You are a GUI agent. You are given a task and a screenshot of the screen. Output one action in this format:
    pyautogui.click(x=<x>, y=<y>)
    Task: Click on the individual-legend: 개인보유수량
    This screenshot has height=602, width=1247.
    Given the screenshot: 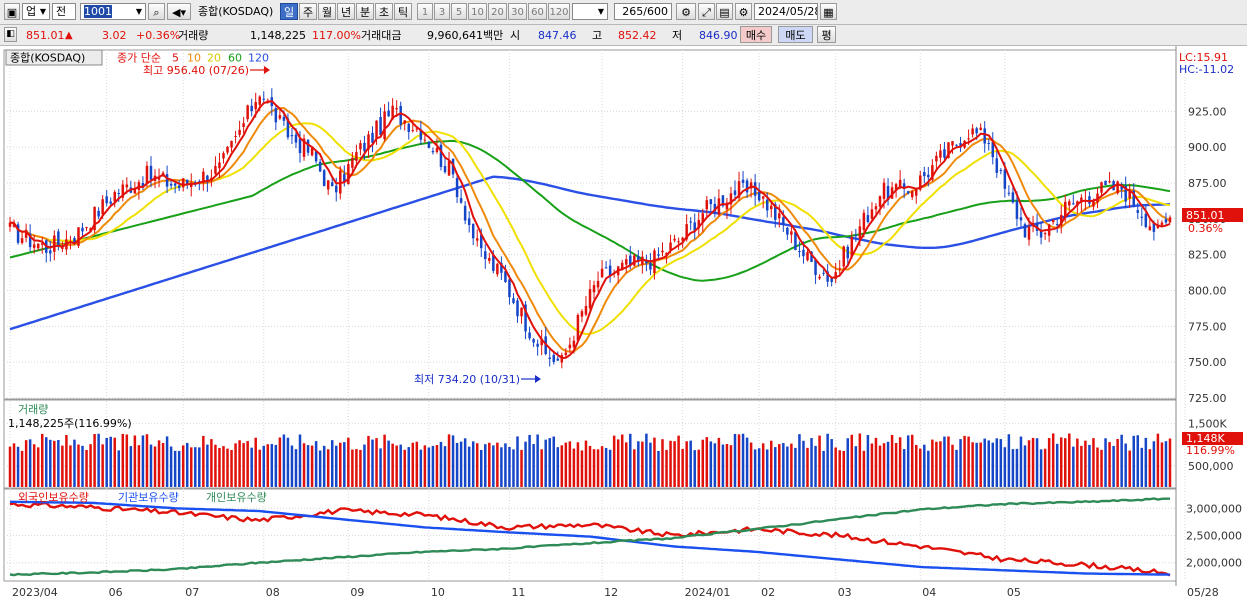 What is the action you would take?
    pyautogui.click(x=236, y=497)
    